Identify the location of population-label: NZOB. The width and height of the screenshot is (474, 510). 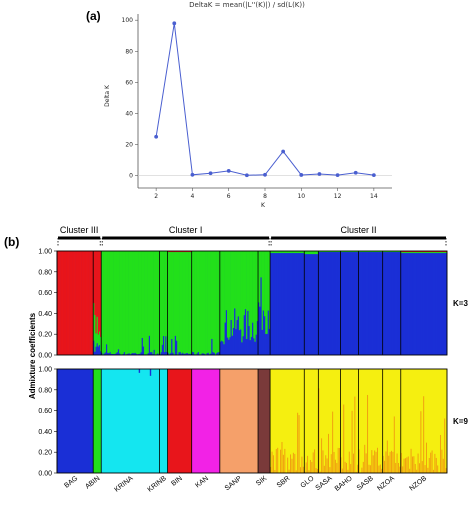
(418, 484).